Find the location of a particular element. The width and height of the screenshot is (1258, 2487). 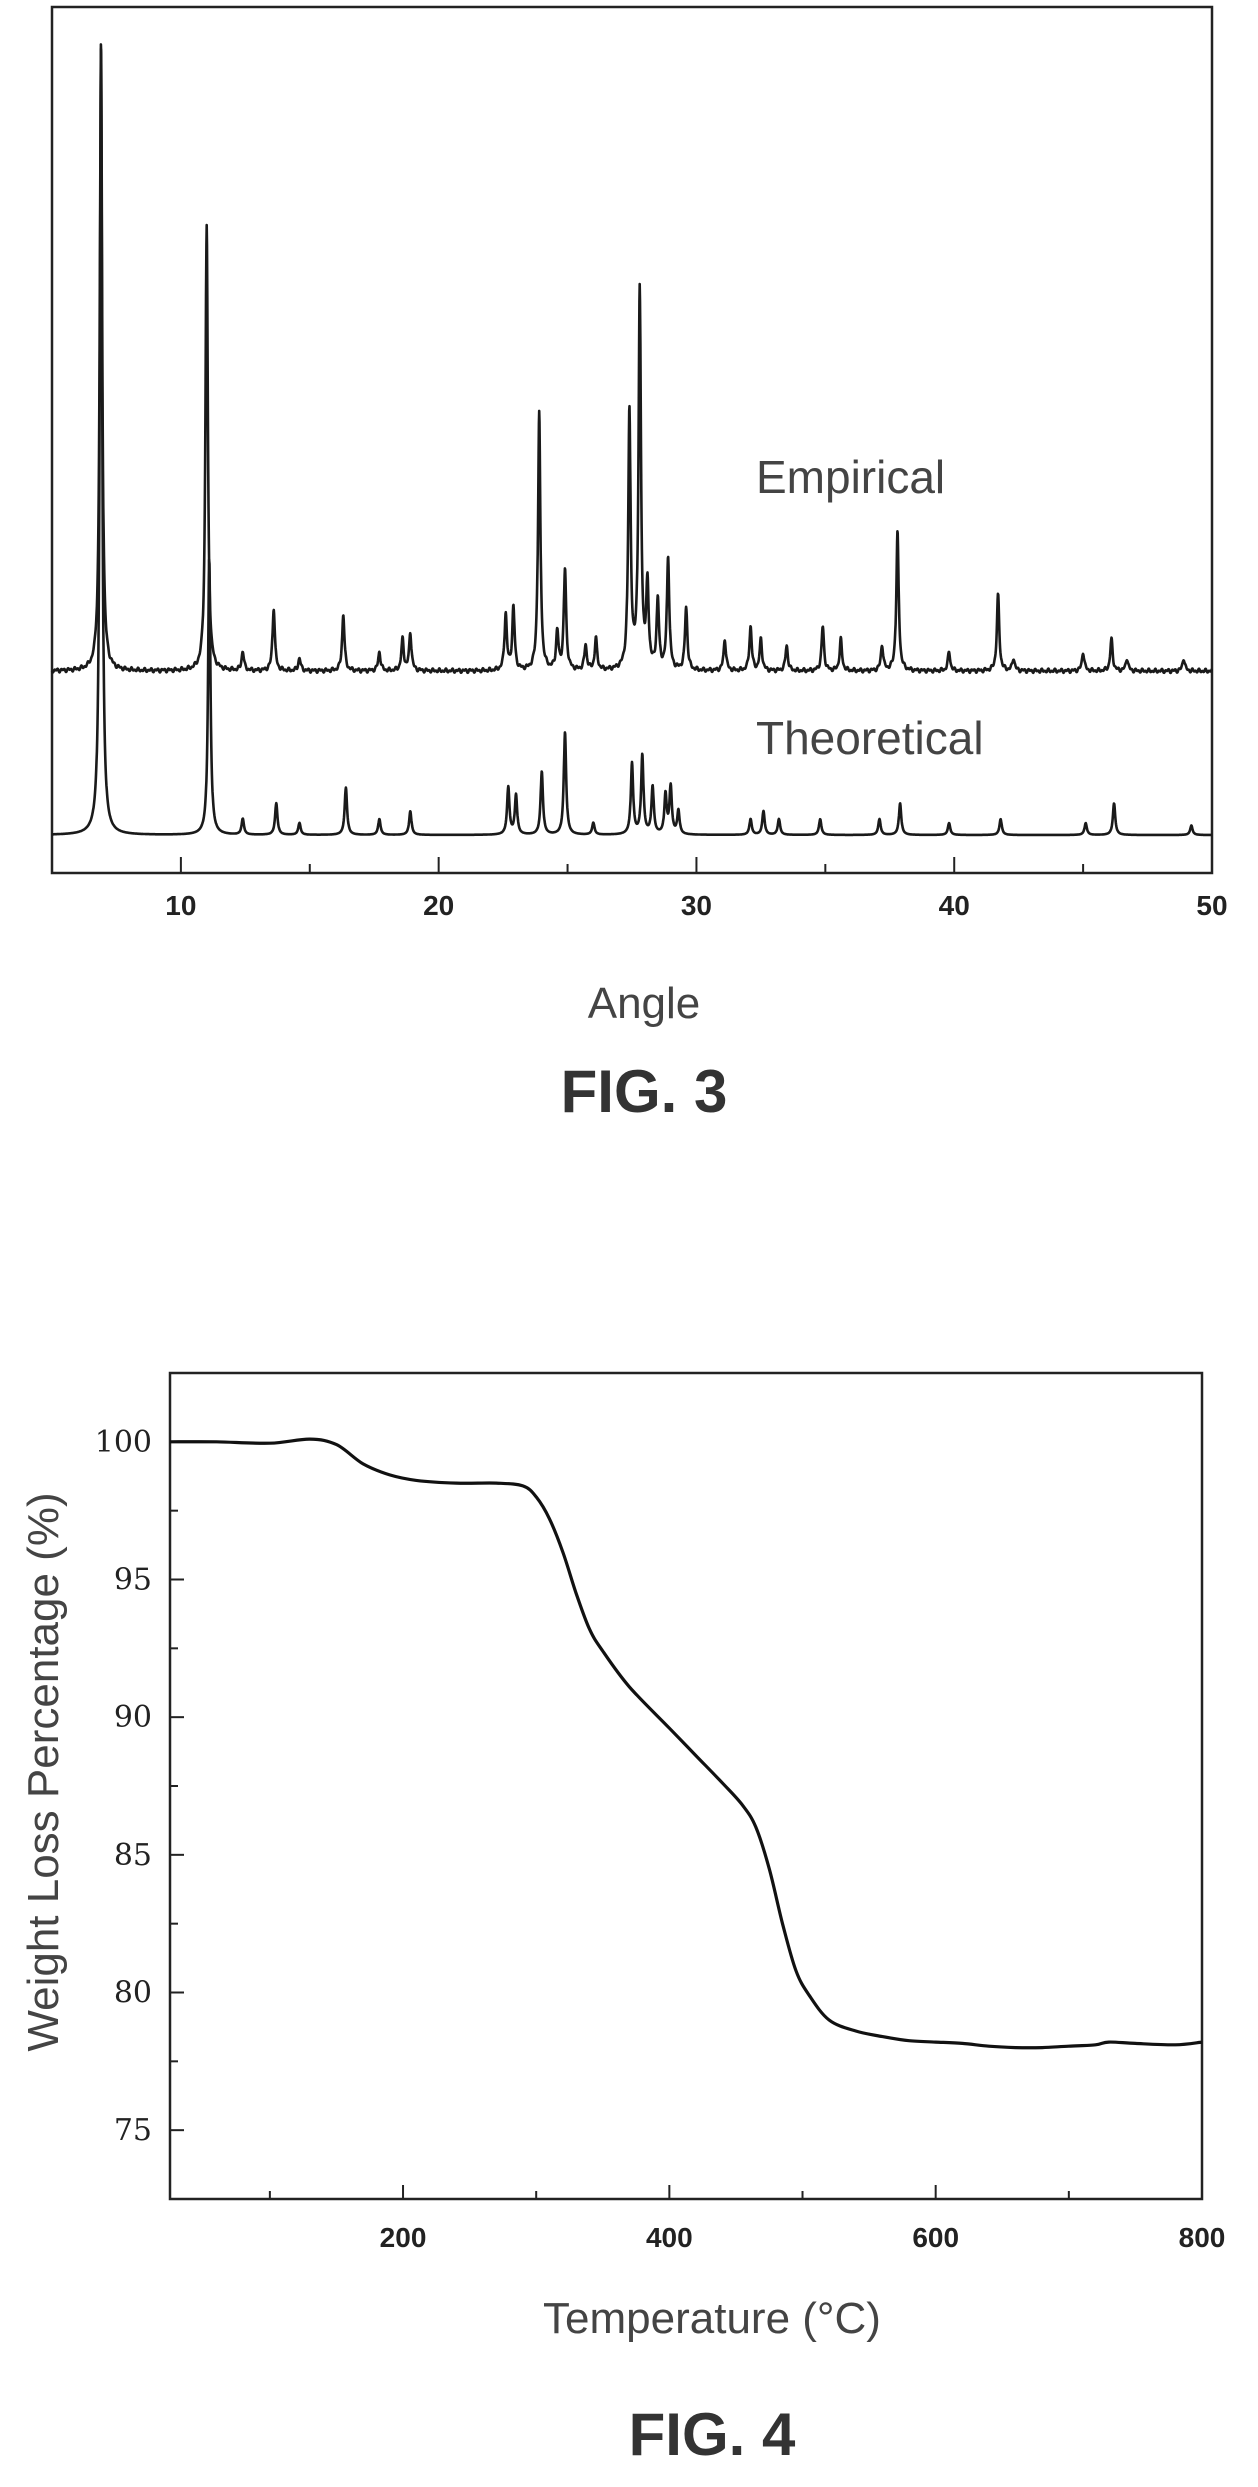

fig3-x-tick-label: 10 is located at coordinates (180, 905).